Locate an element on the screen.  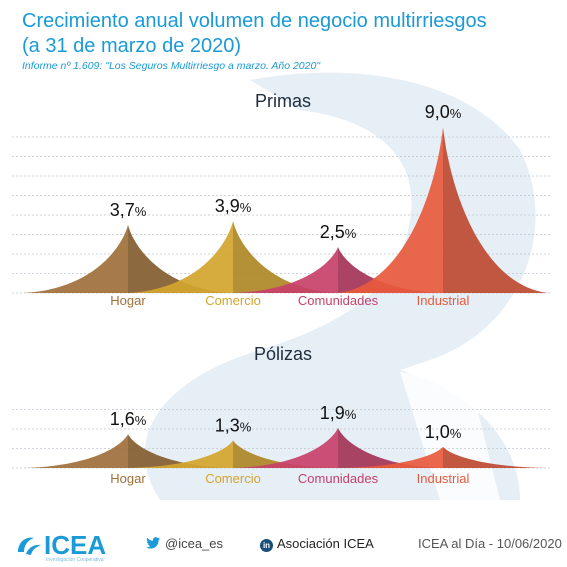
twitter-handle-link: @icea_es is located at coordinates (184, 543).